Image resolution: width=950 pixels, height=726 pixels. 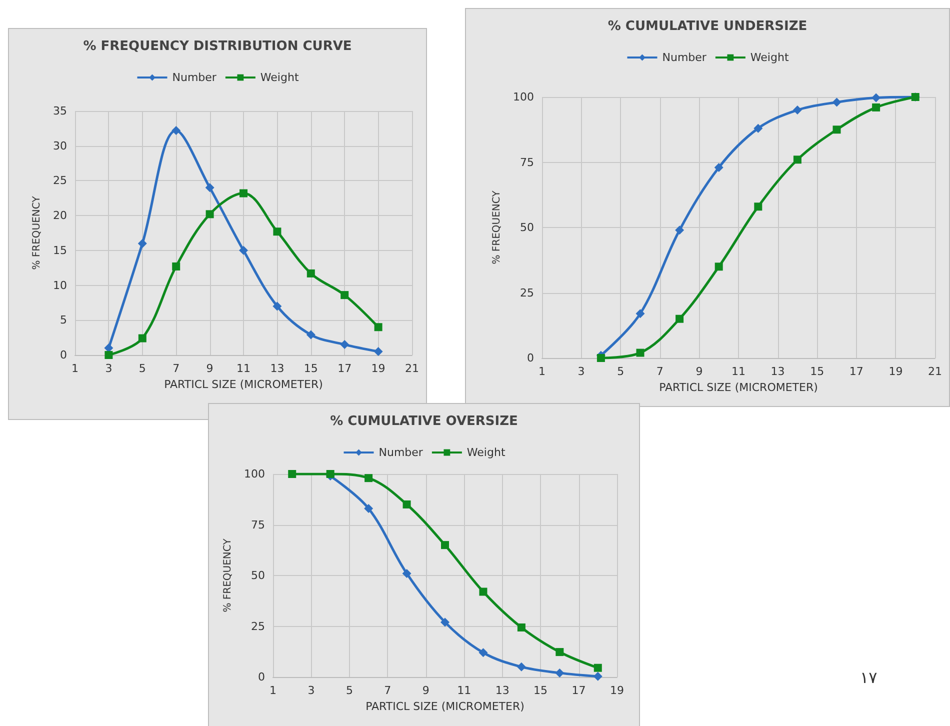 I want to click on y-tick-label: 15, so click(x=60, y=250).